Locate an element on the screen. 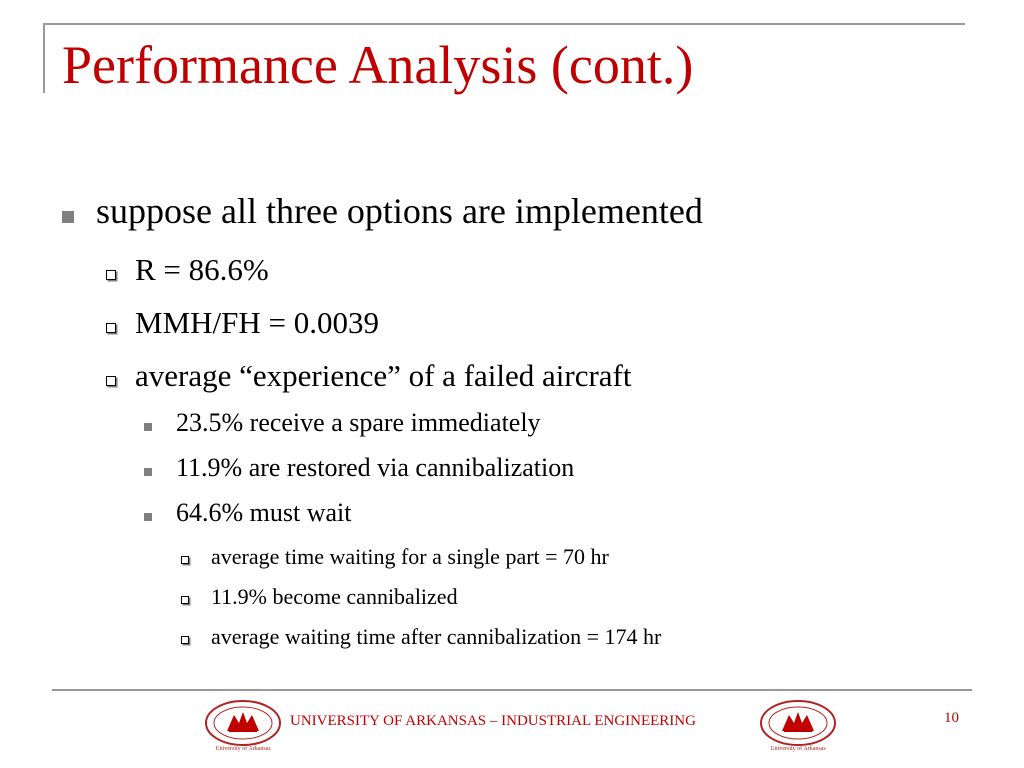 The image size is (1024, 768). title-corner-rule-horizontal is located at coordinates (504, 24).